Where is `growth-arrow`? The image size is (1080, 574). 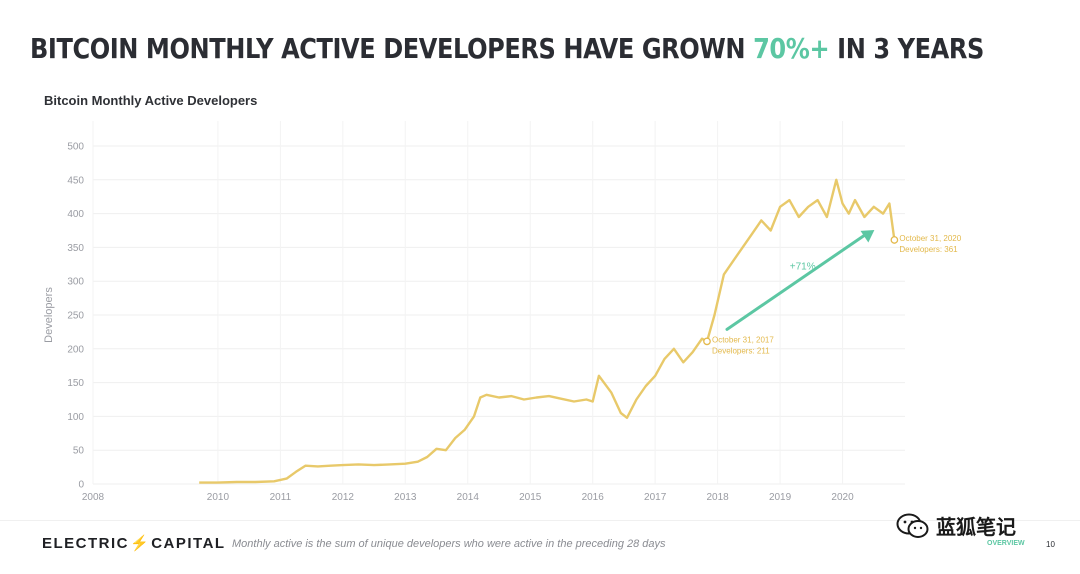
growth-arrow is located at coordinates (800, 280).